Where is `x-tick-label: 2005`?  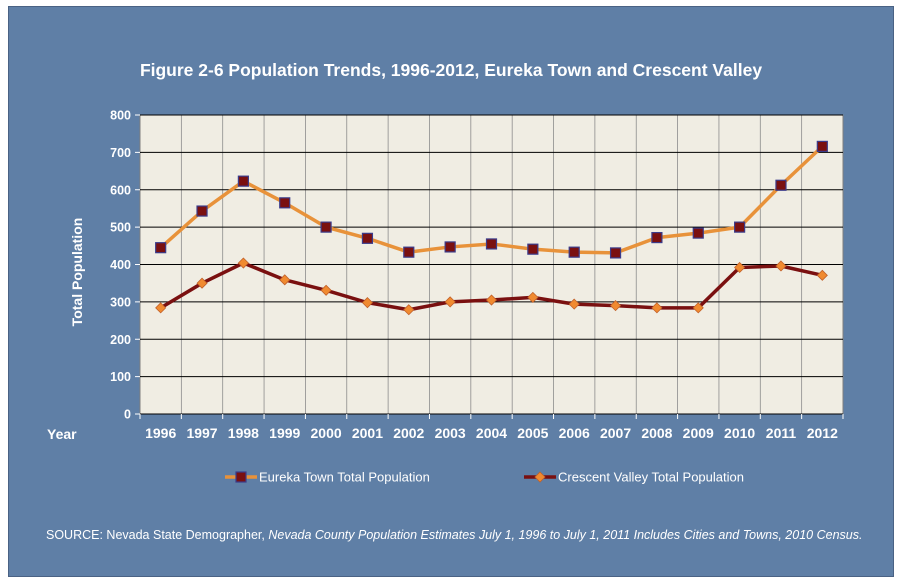 x-tick-label: 2005 is located at coordinates (532, 433).